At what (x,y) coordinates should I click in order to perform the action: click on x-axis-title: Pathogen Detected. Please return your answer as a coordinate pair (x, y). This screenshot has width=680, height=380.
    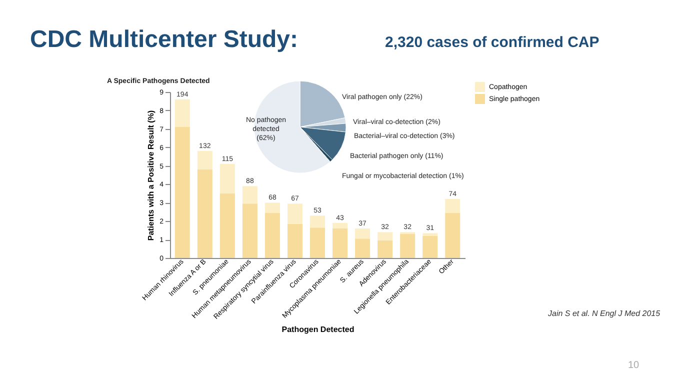
    Looking at the image, I should click on (318, 329).